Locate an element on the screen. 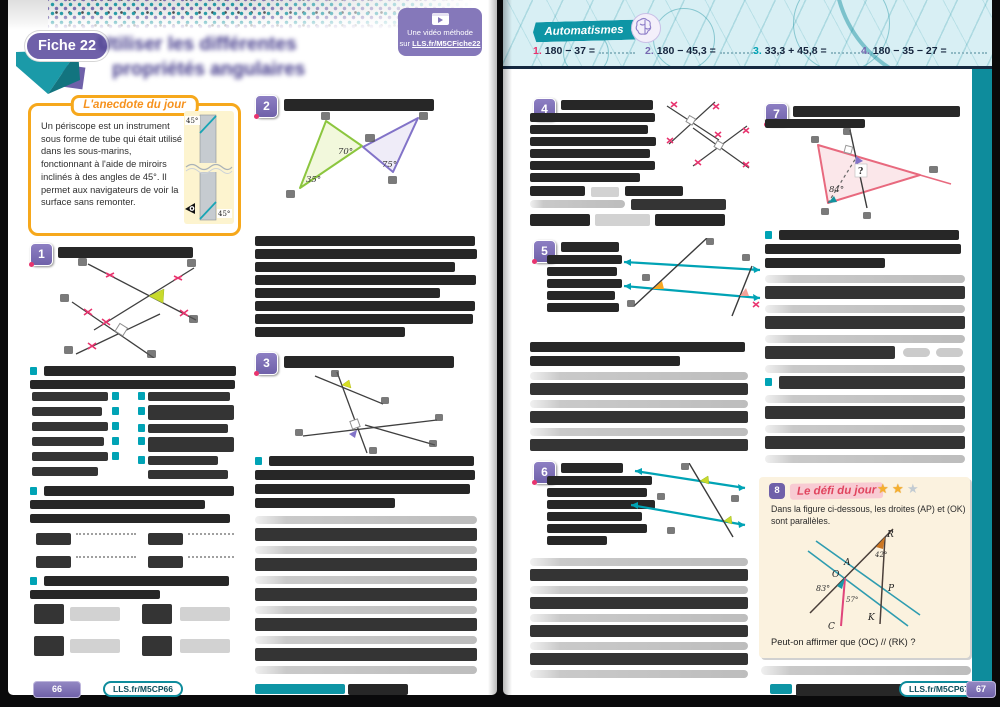  exercise-7-figure: ? 84° is located at coordinates (881, 173).